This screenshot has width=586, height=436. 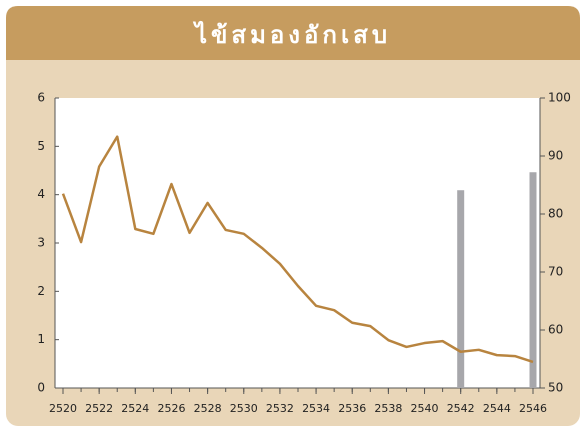 What do you see at coordinates (244, 408) in the screenshot?
I see `x-tick-label: 2530` at bounding box center [244, 408].